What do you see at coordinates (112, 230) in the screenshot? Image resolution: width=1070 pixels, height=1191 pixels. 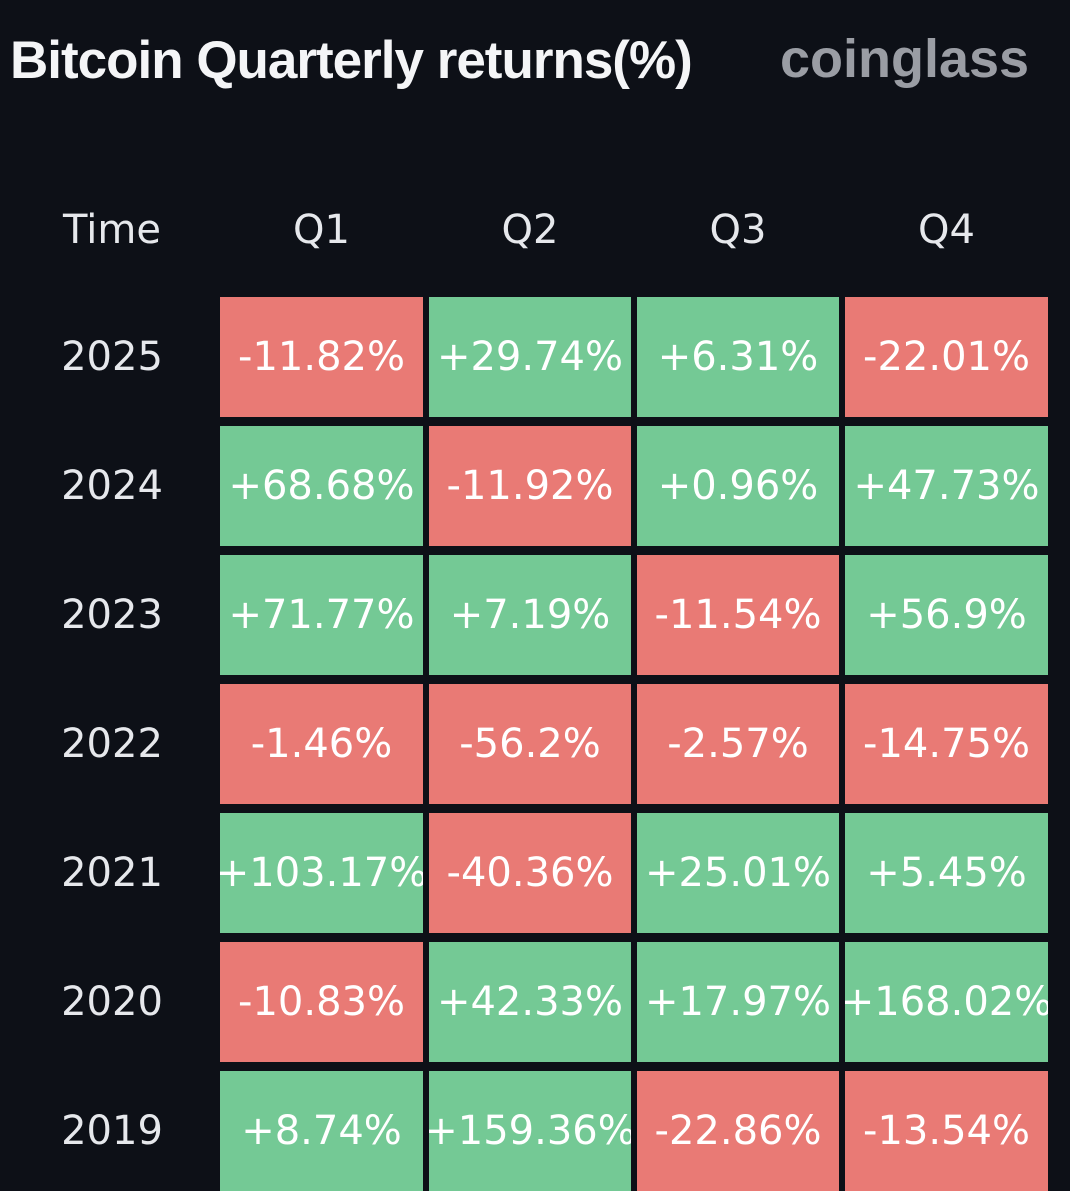 I see `column-header: Time` at bounding box center [112, 230].